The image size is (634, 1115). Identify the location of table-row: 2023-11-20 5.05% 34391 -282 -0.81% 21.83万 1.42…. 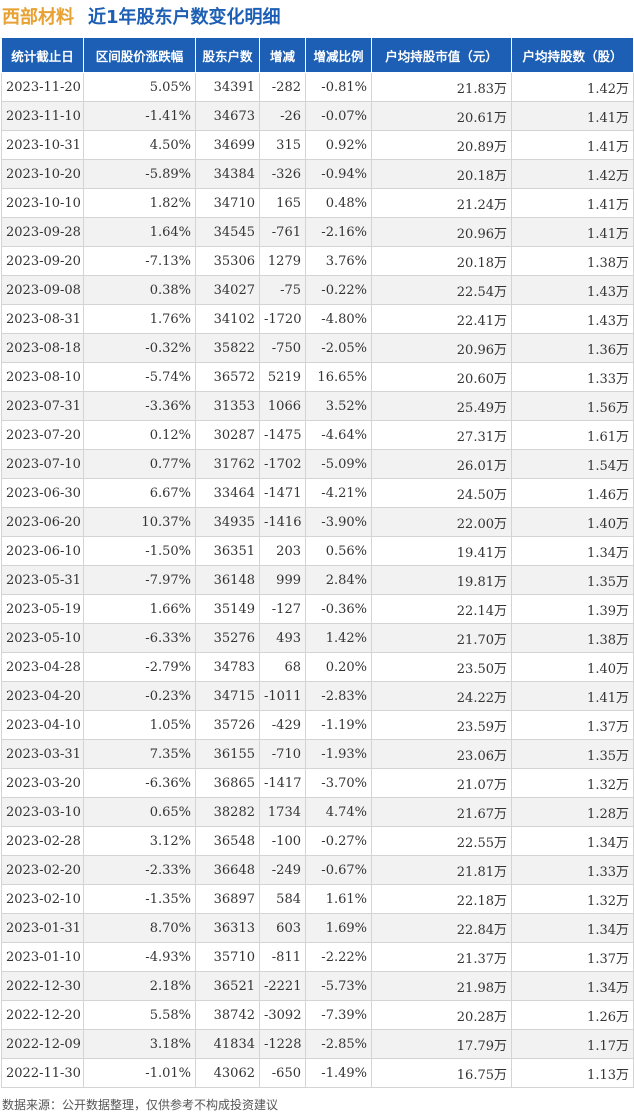
(317, 87).